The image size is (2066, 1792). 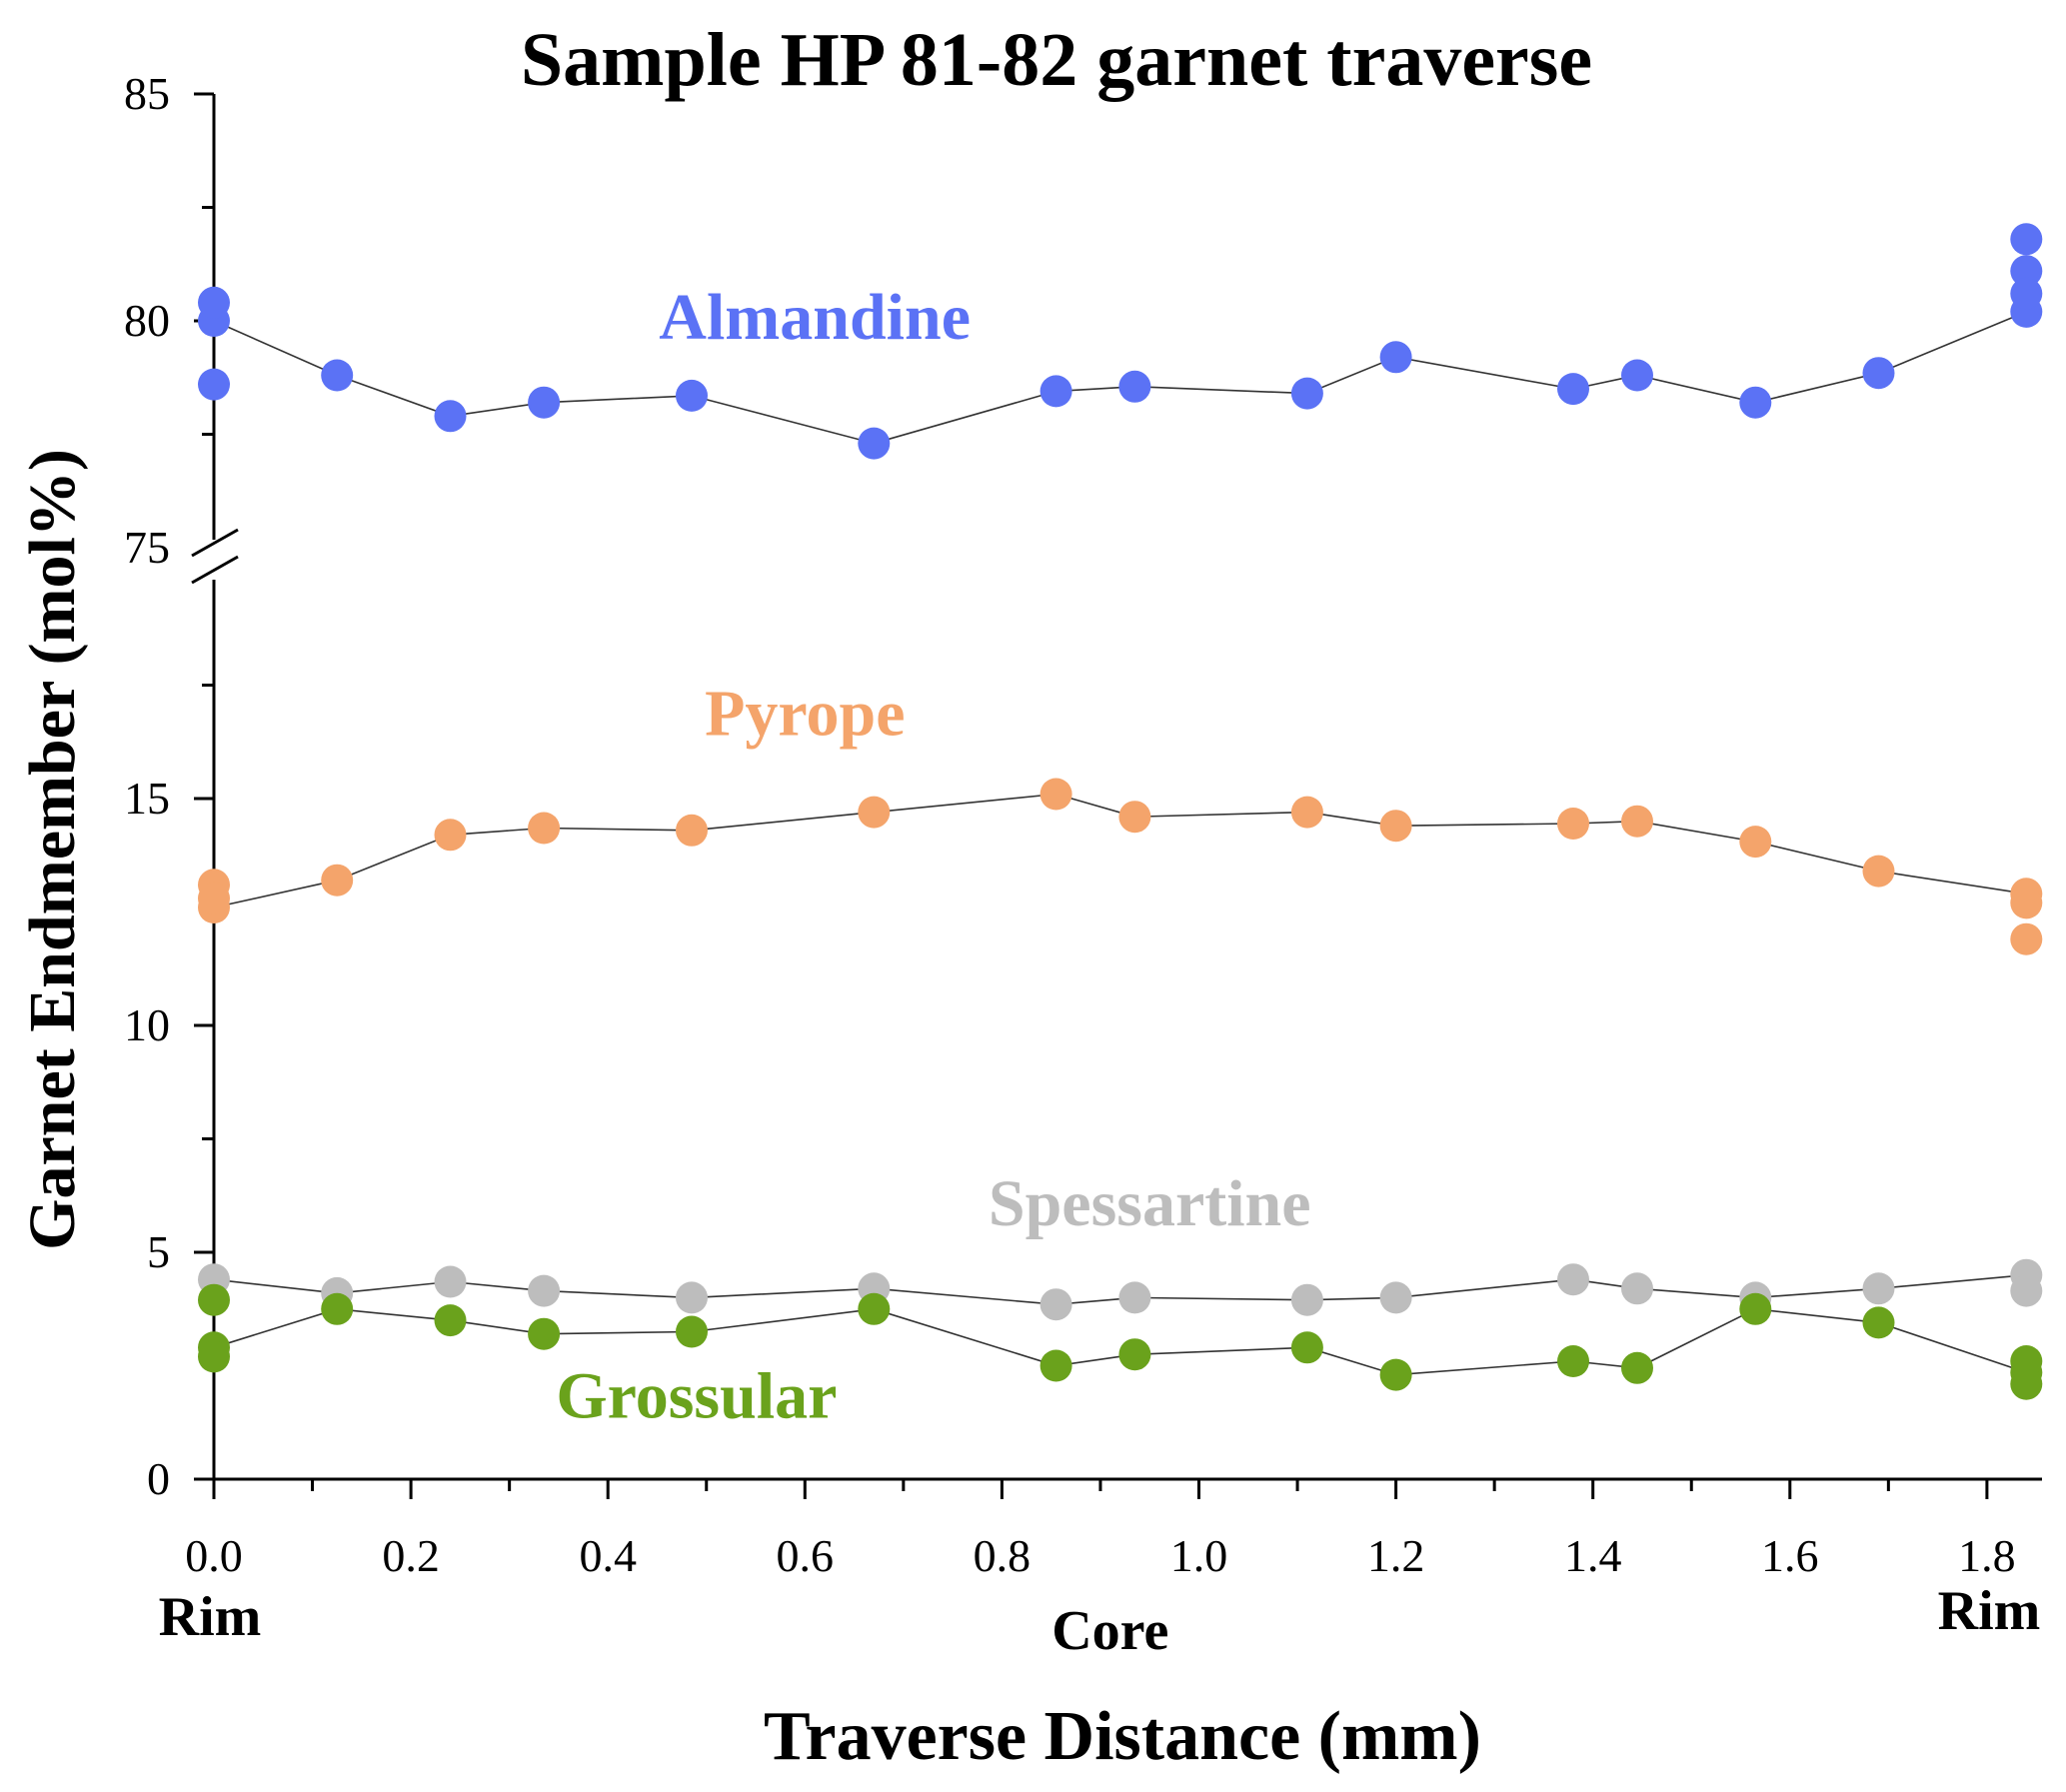 I want to click on y-tick-label: 10, so click(x=147, y=1024).